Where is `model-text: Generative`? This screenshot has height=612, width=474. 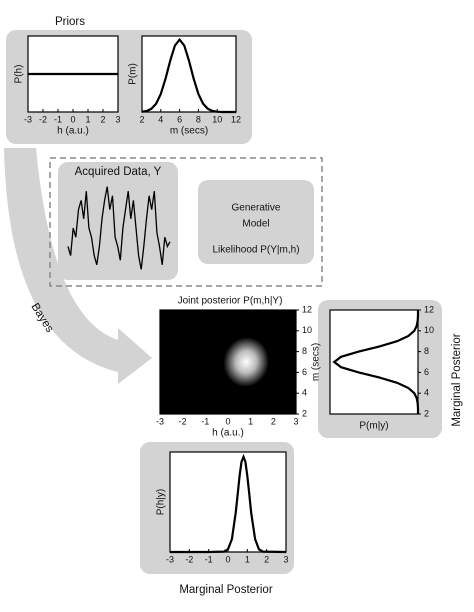
model-text: Generative is located at coordinates (256, 208).